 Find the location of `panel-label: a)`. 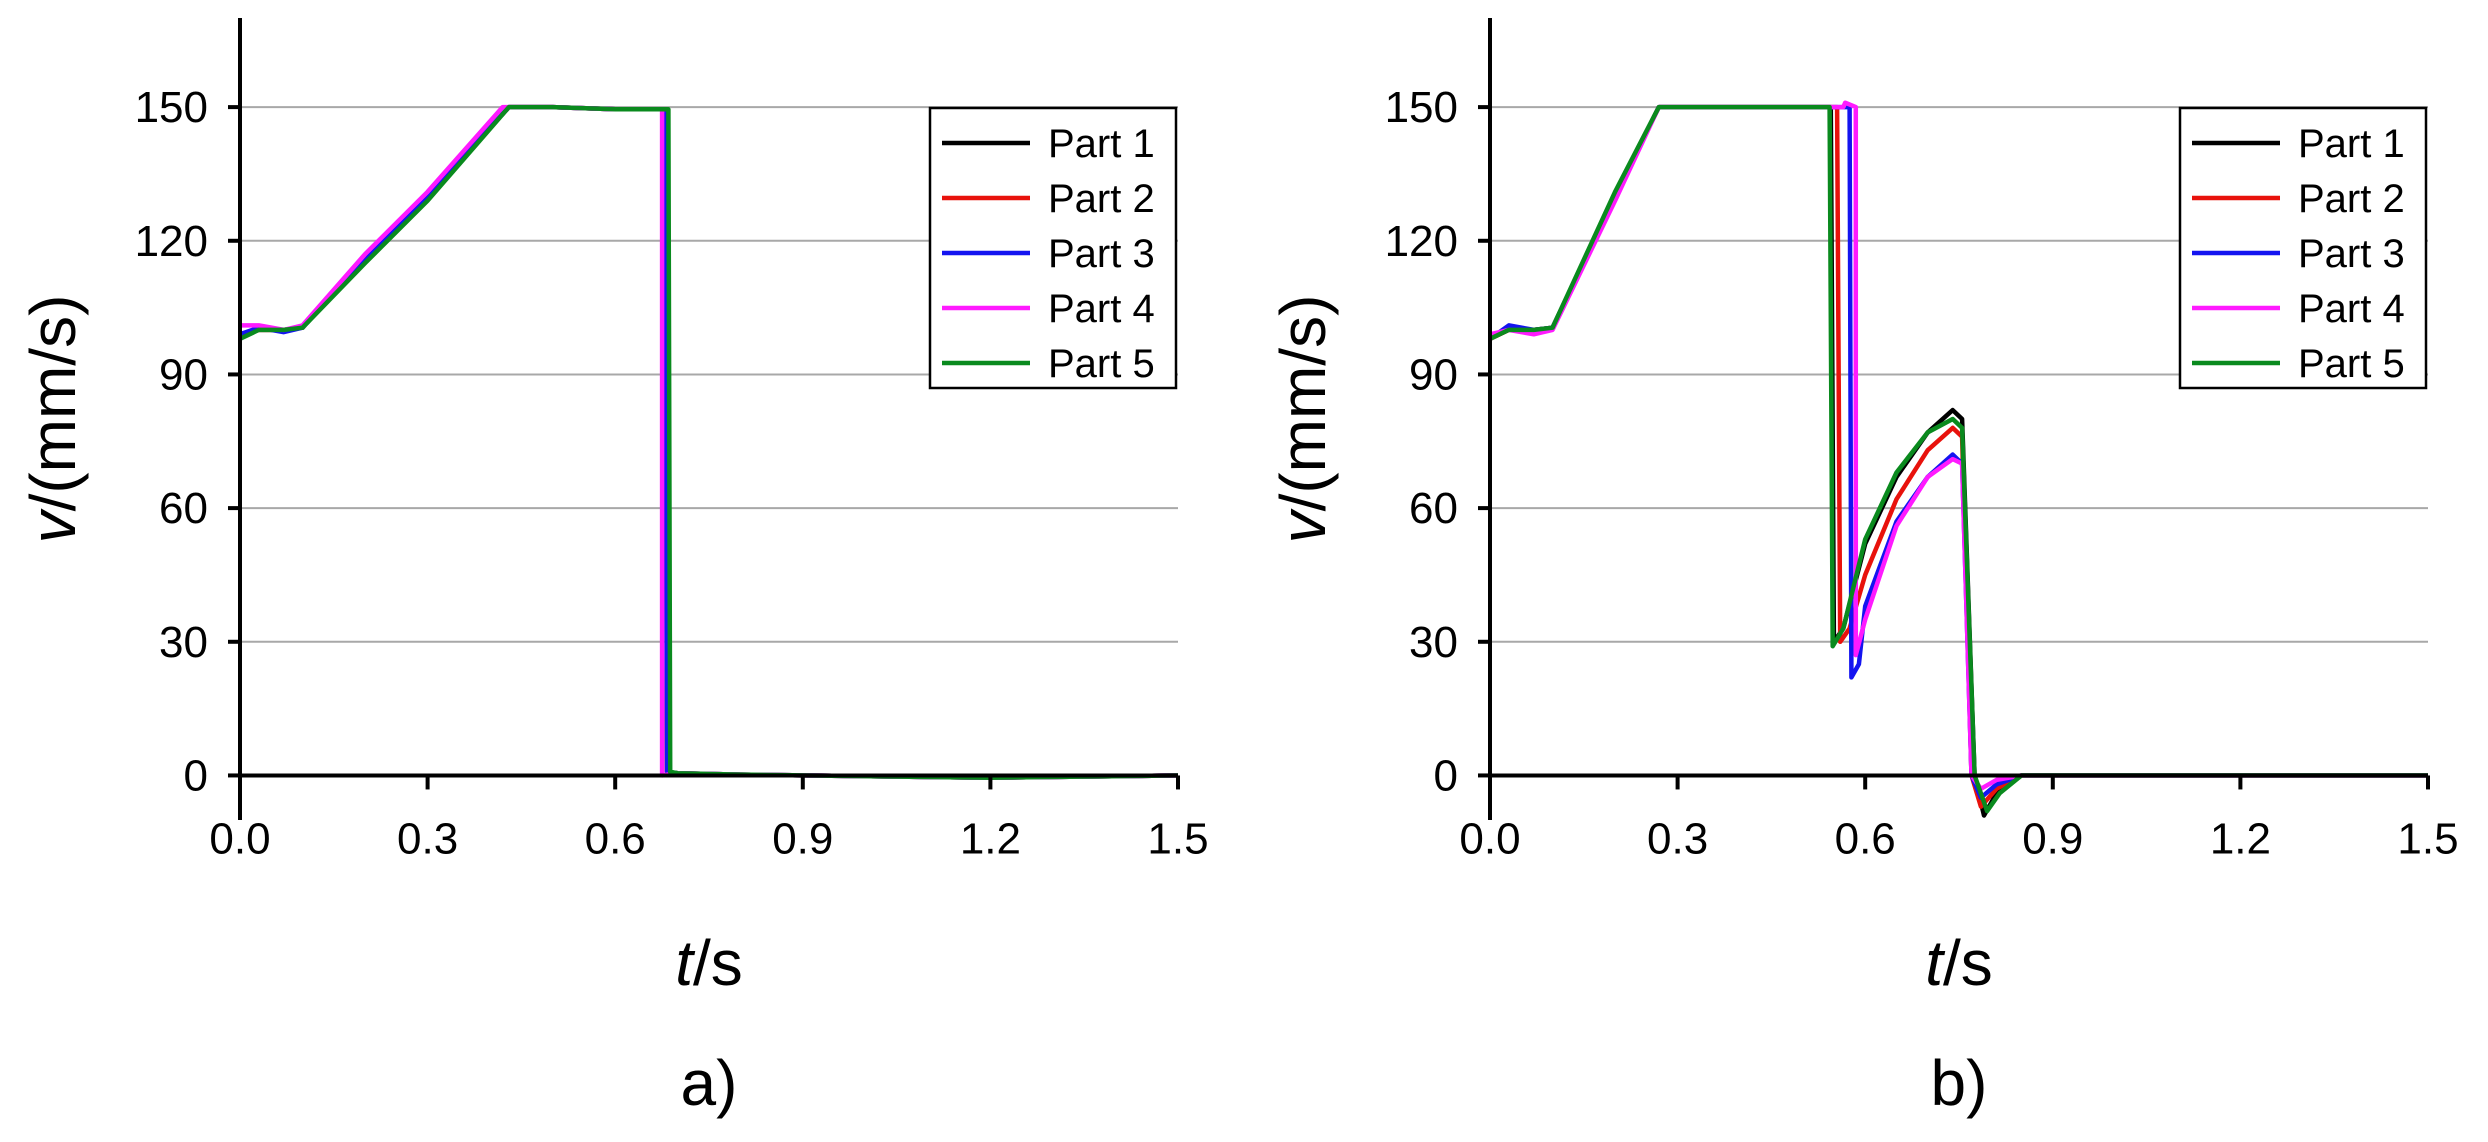

panel-label: a) is located at coordinates (709, 1083).